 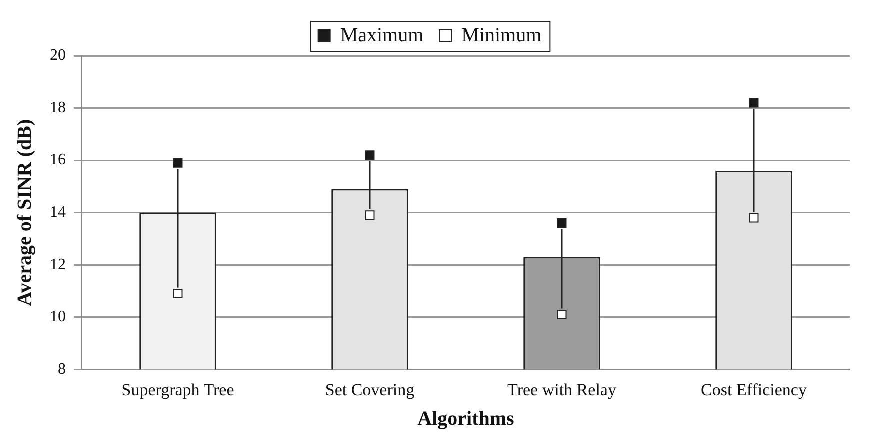 What do you see at coordinates (58, 213) in the screenshot?
I see `y-tick-label: 14` at bounding box center [58, 213].